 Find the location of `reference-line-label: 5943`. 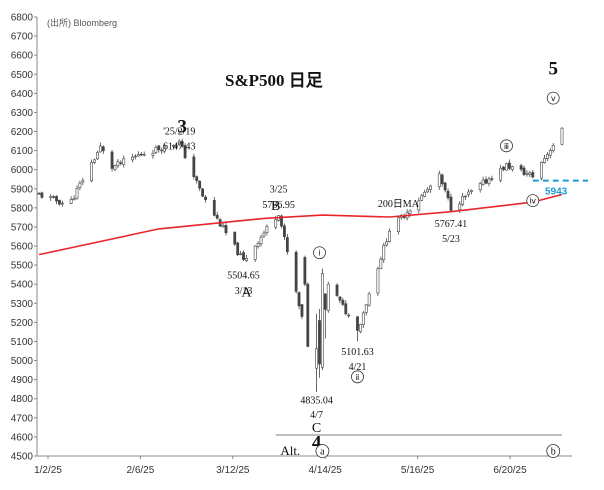

reference-line-label: 5943 is located at coordinates (556, 192).